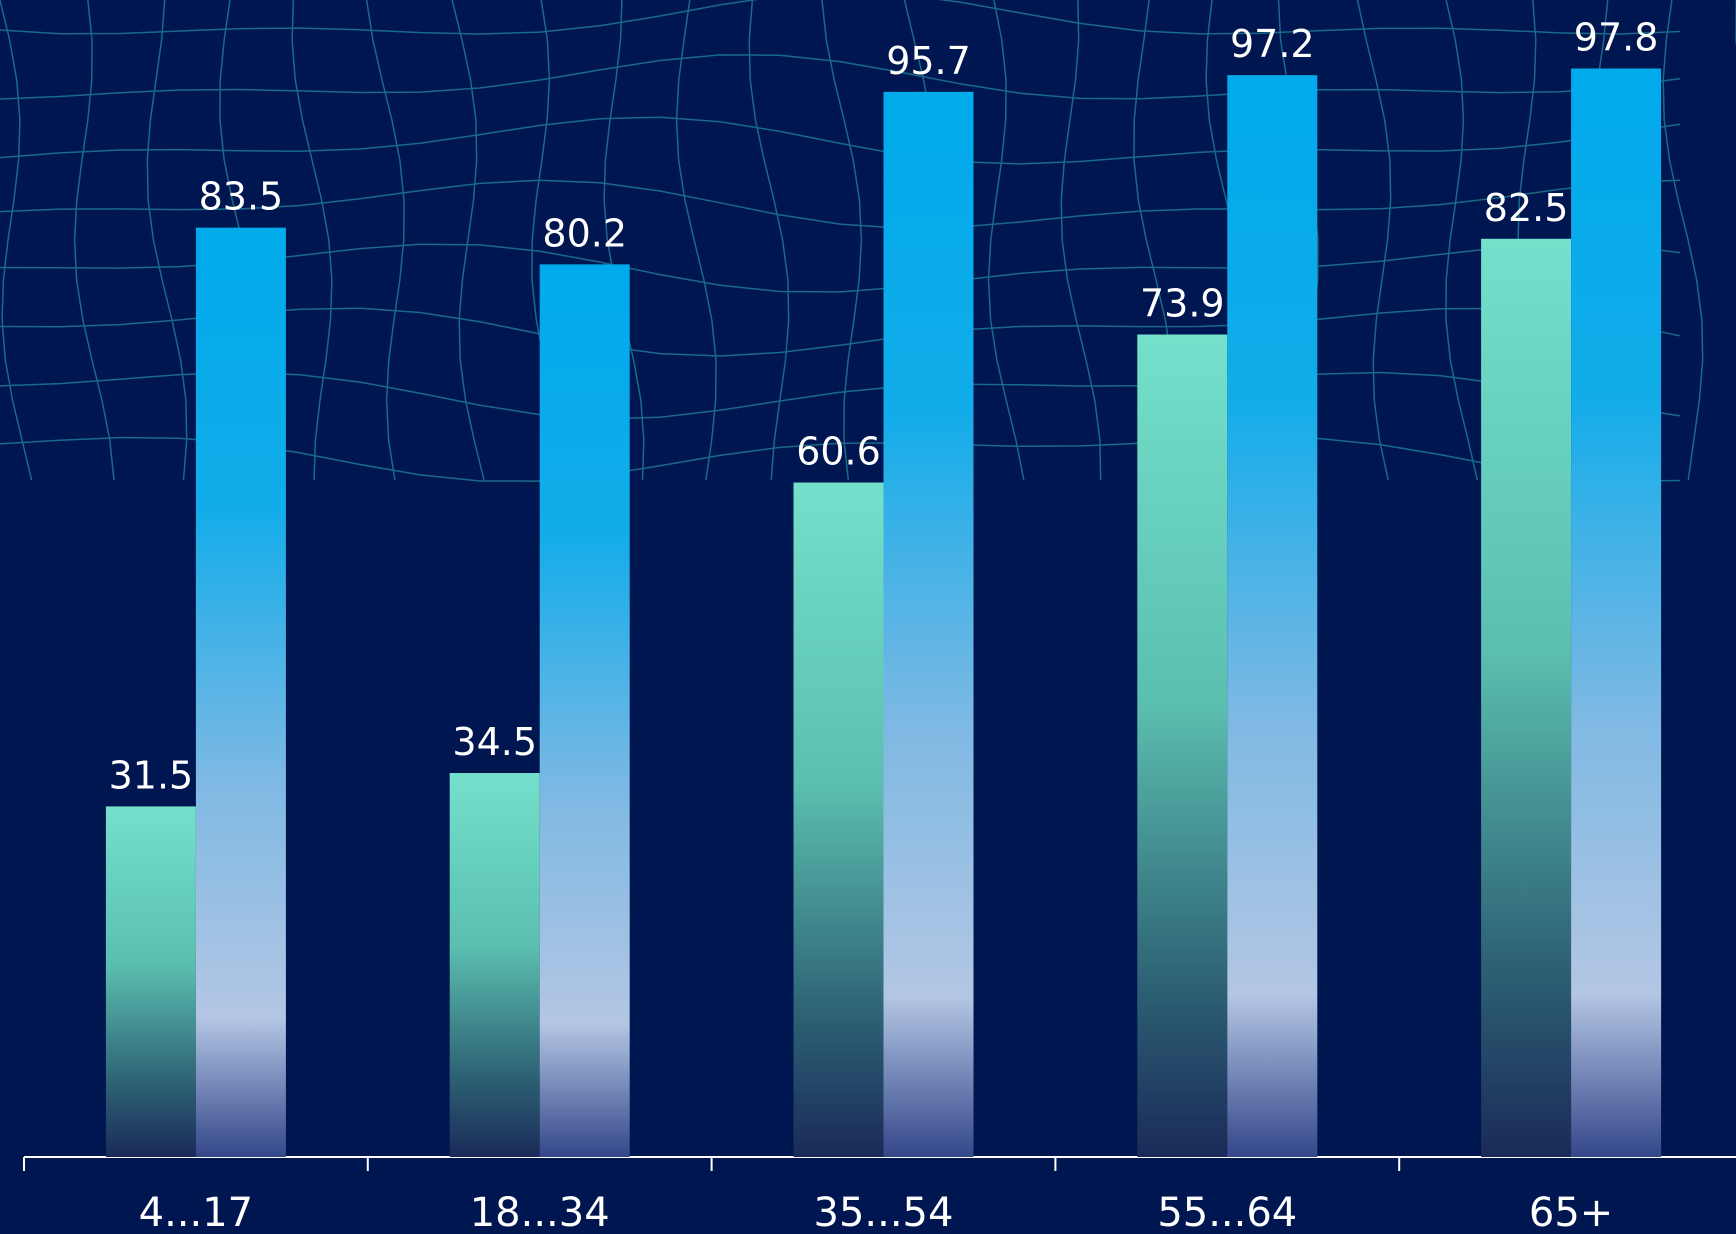  What do you see at coordinates (1227, 1212) in the screenshot?
I see `x-tick-label: 55...64` at bounding box center [1227, 1212].